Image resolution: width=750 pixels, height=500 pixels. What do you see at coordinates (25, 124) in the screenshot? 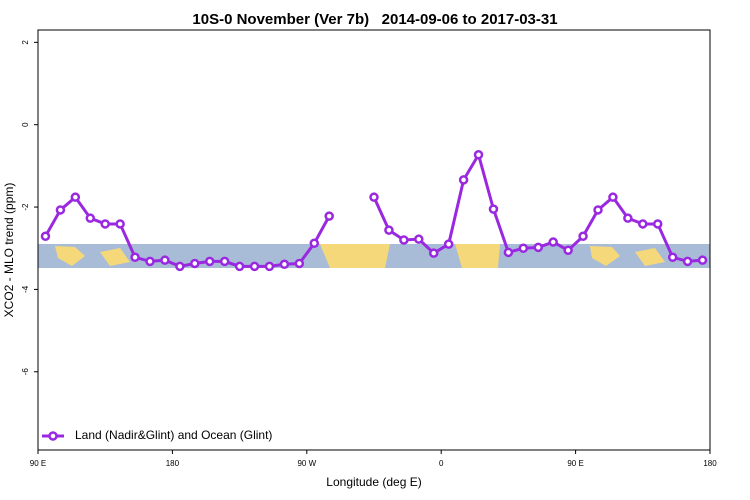
I see `y-tick-label: 0` at bounding box center [25, 124].